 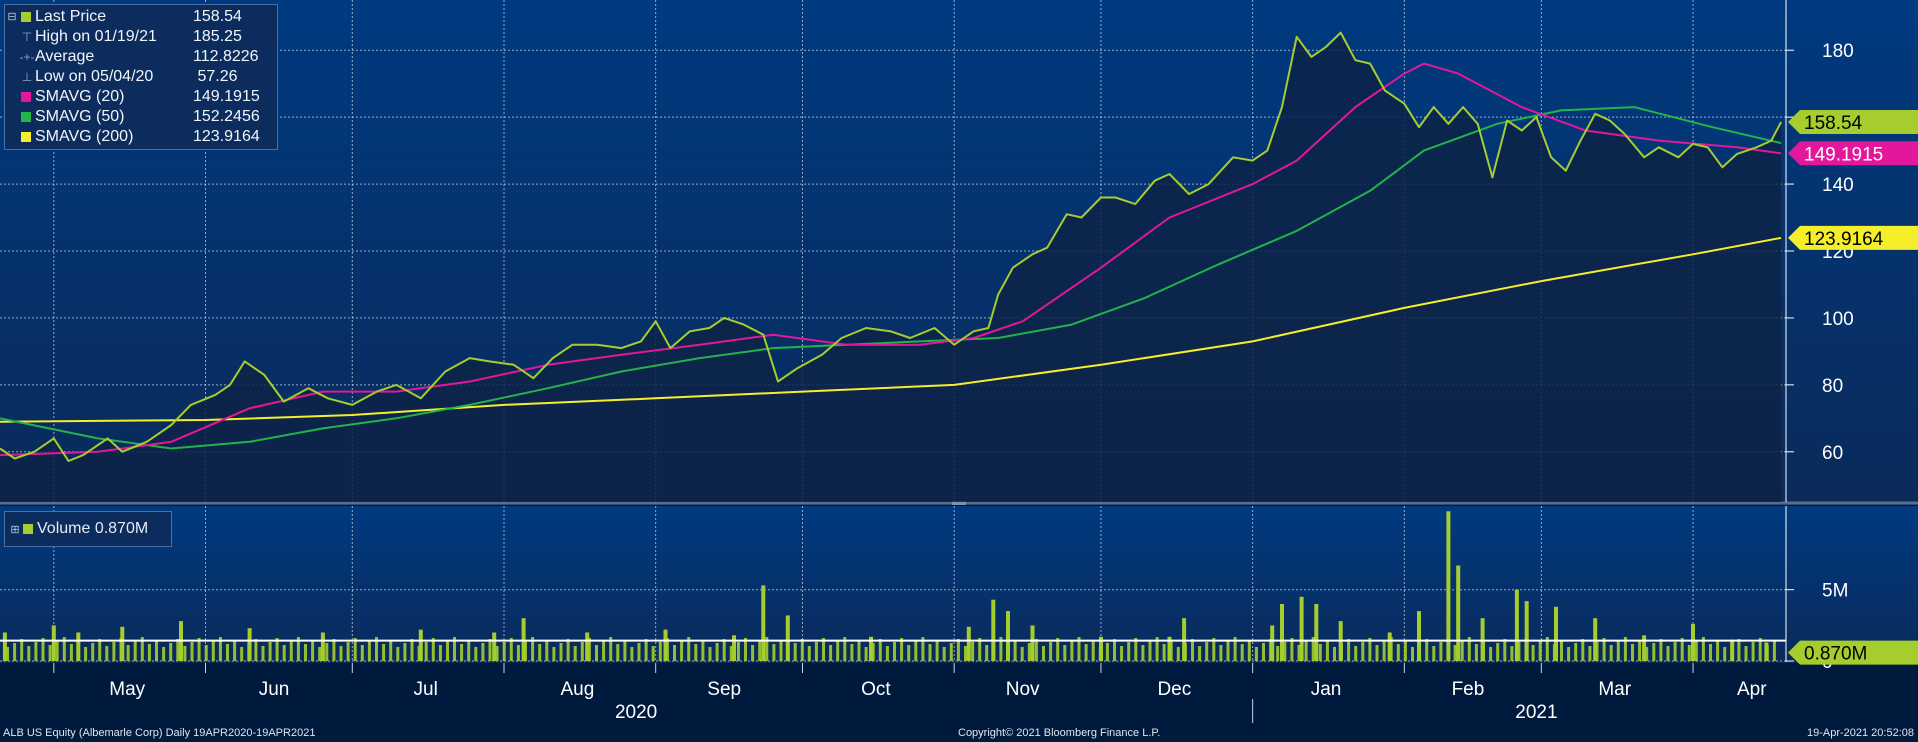 What do you see at coordinates (65, 56) in the screenshot?
I see `legend-label: Average` at bounding box center [65, 56].